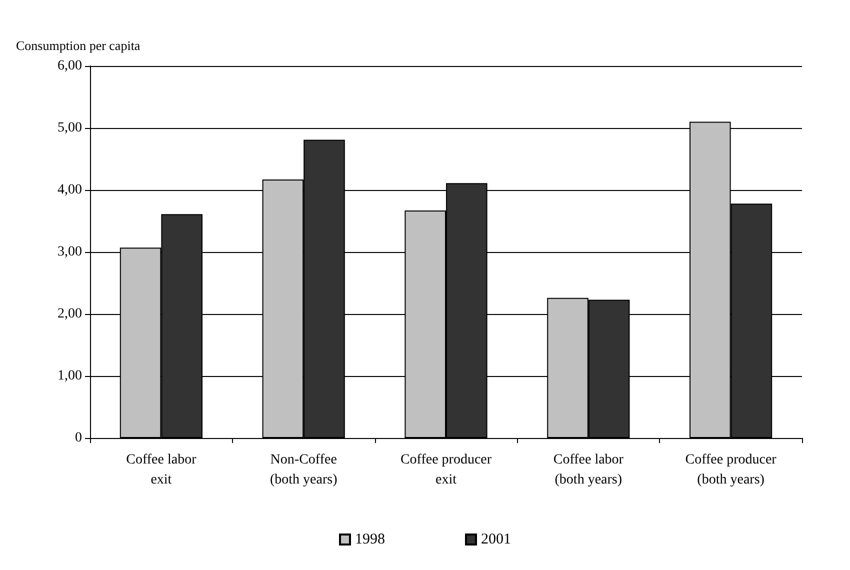  I want to click on x-tick-label: Coffee producer (both years), so click(731, 470).